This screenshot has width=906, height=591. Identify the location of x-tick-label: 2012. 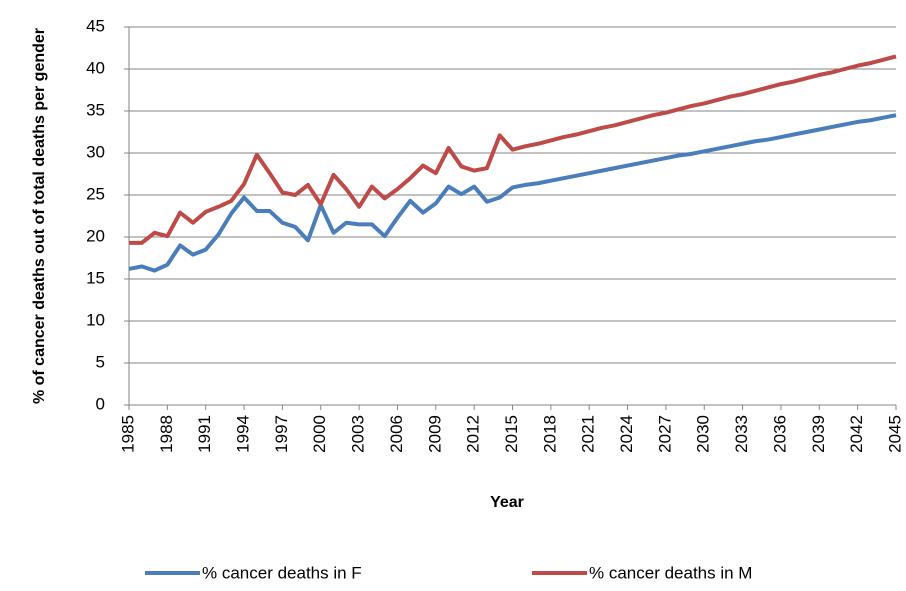
(473, 434).